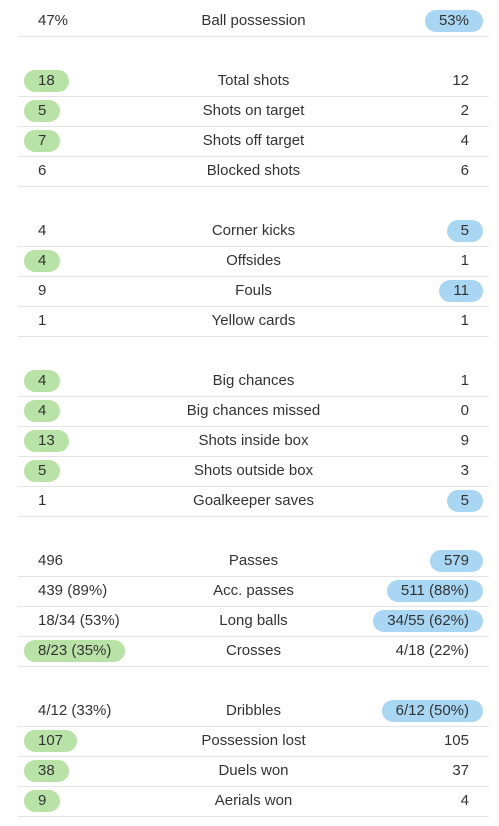 Image resolution: width=499 pixels, height=826 pixels. I want to click on home-value: 6, so click(35, 171).